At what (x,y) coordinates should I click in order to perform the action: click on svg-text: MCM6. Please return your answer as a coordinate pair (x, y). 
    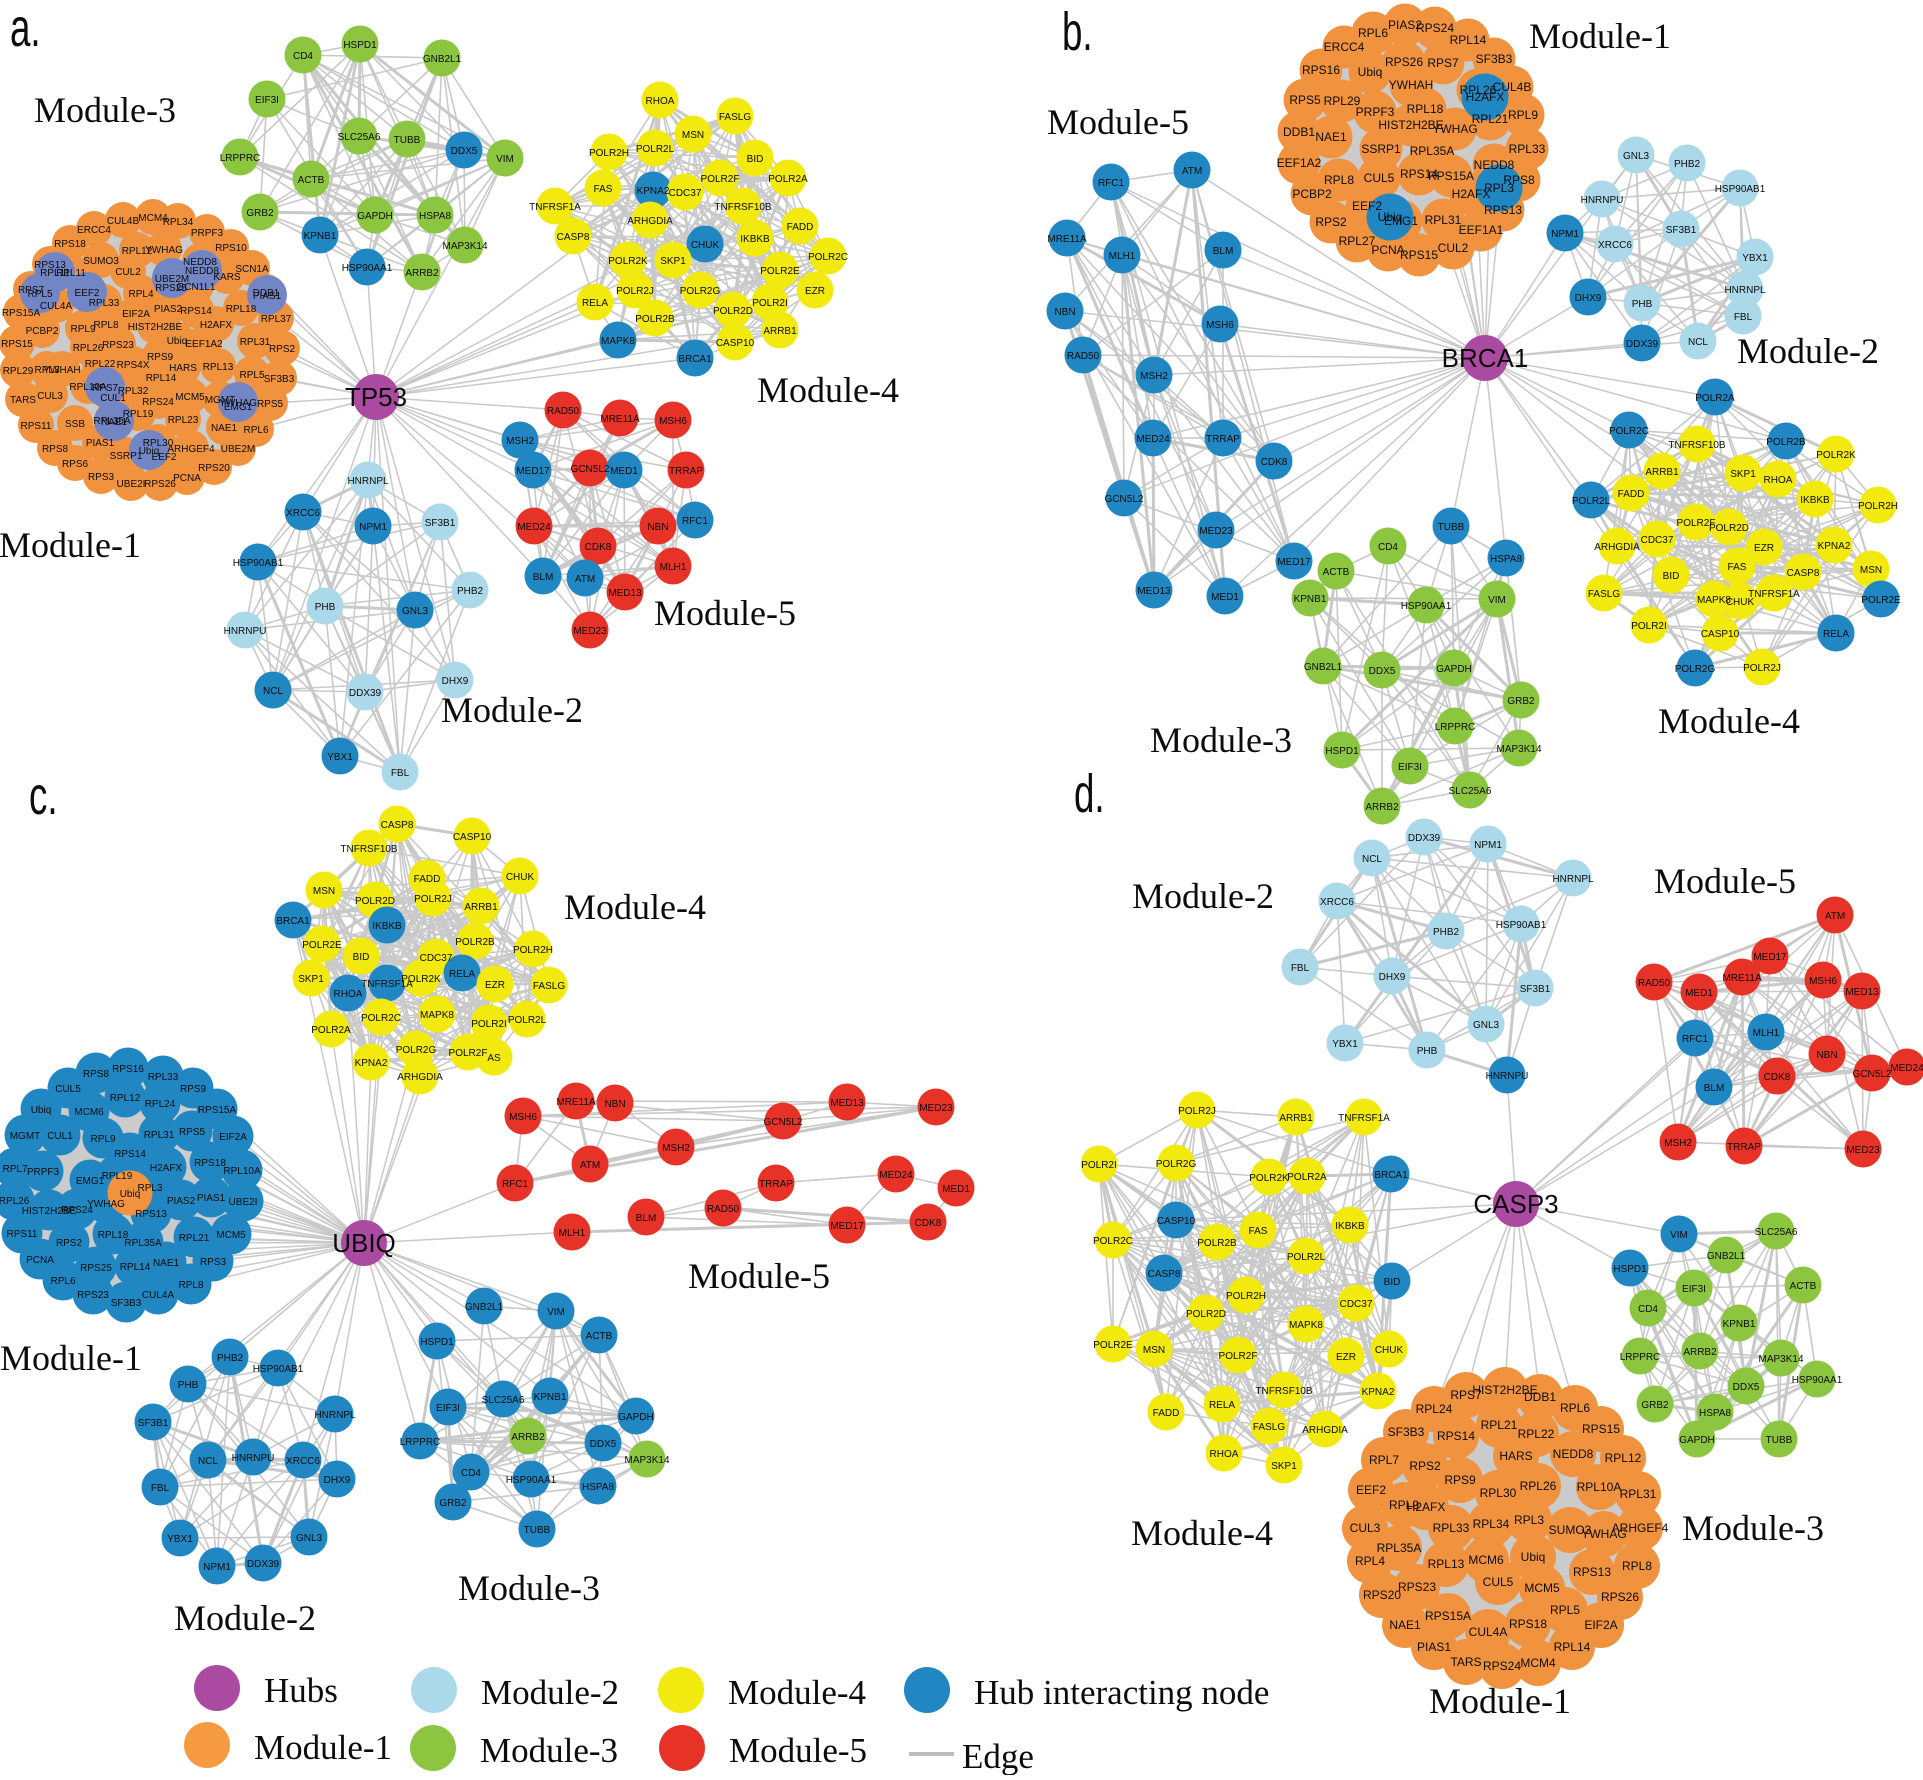
    Looking at the image, I should click on (89, 1112).